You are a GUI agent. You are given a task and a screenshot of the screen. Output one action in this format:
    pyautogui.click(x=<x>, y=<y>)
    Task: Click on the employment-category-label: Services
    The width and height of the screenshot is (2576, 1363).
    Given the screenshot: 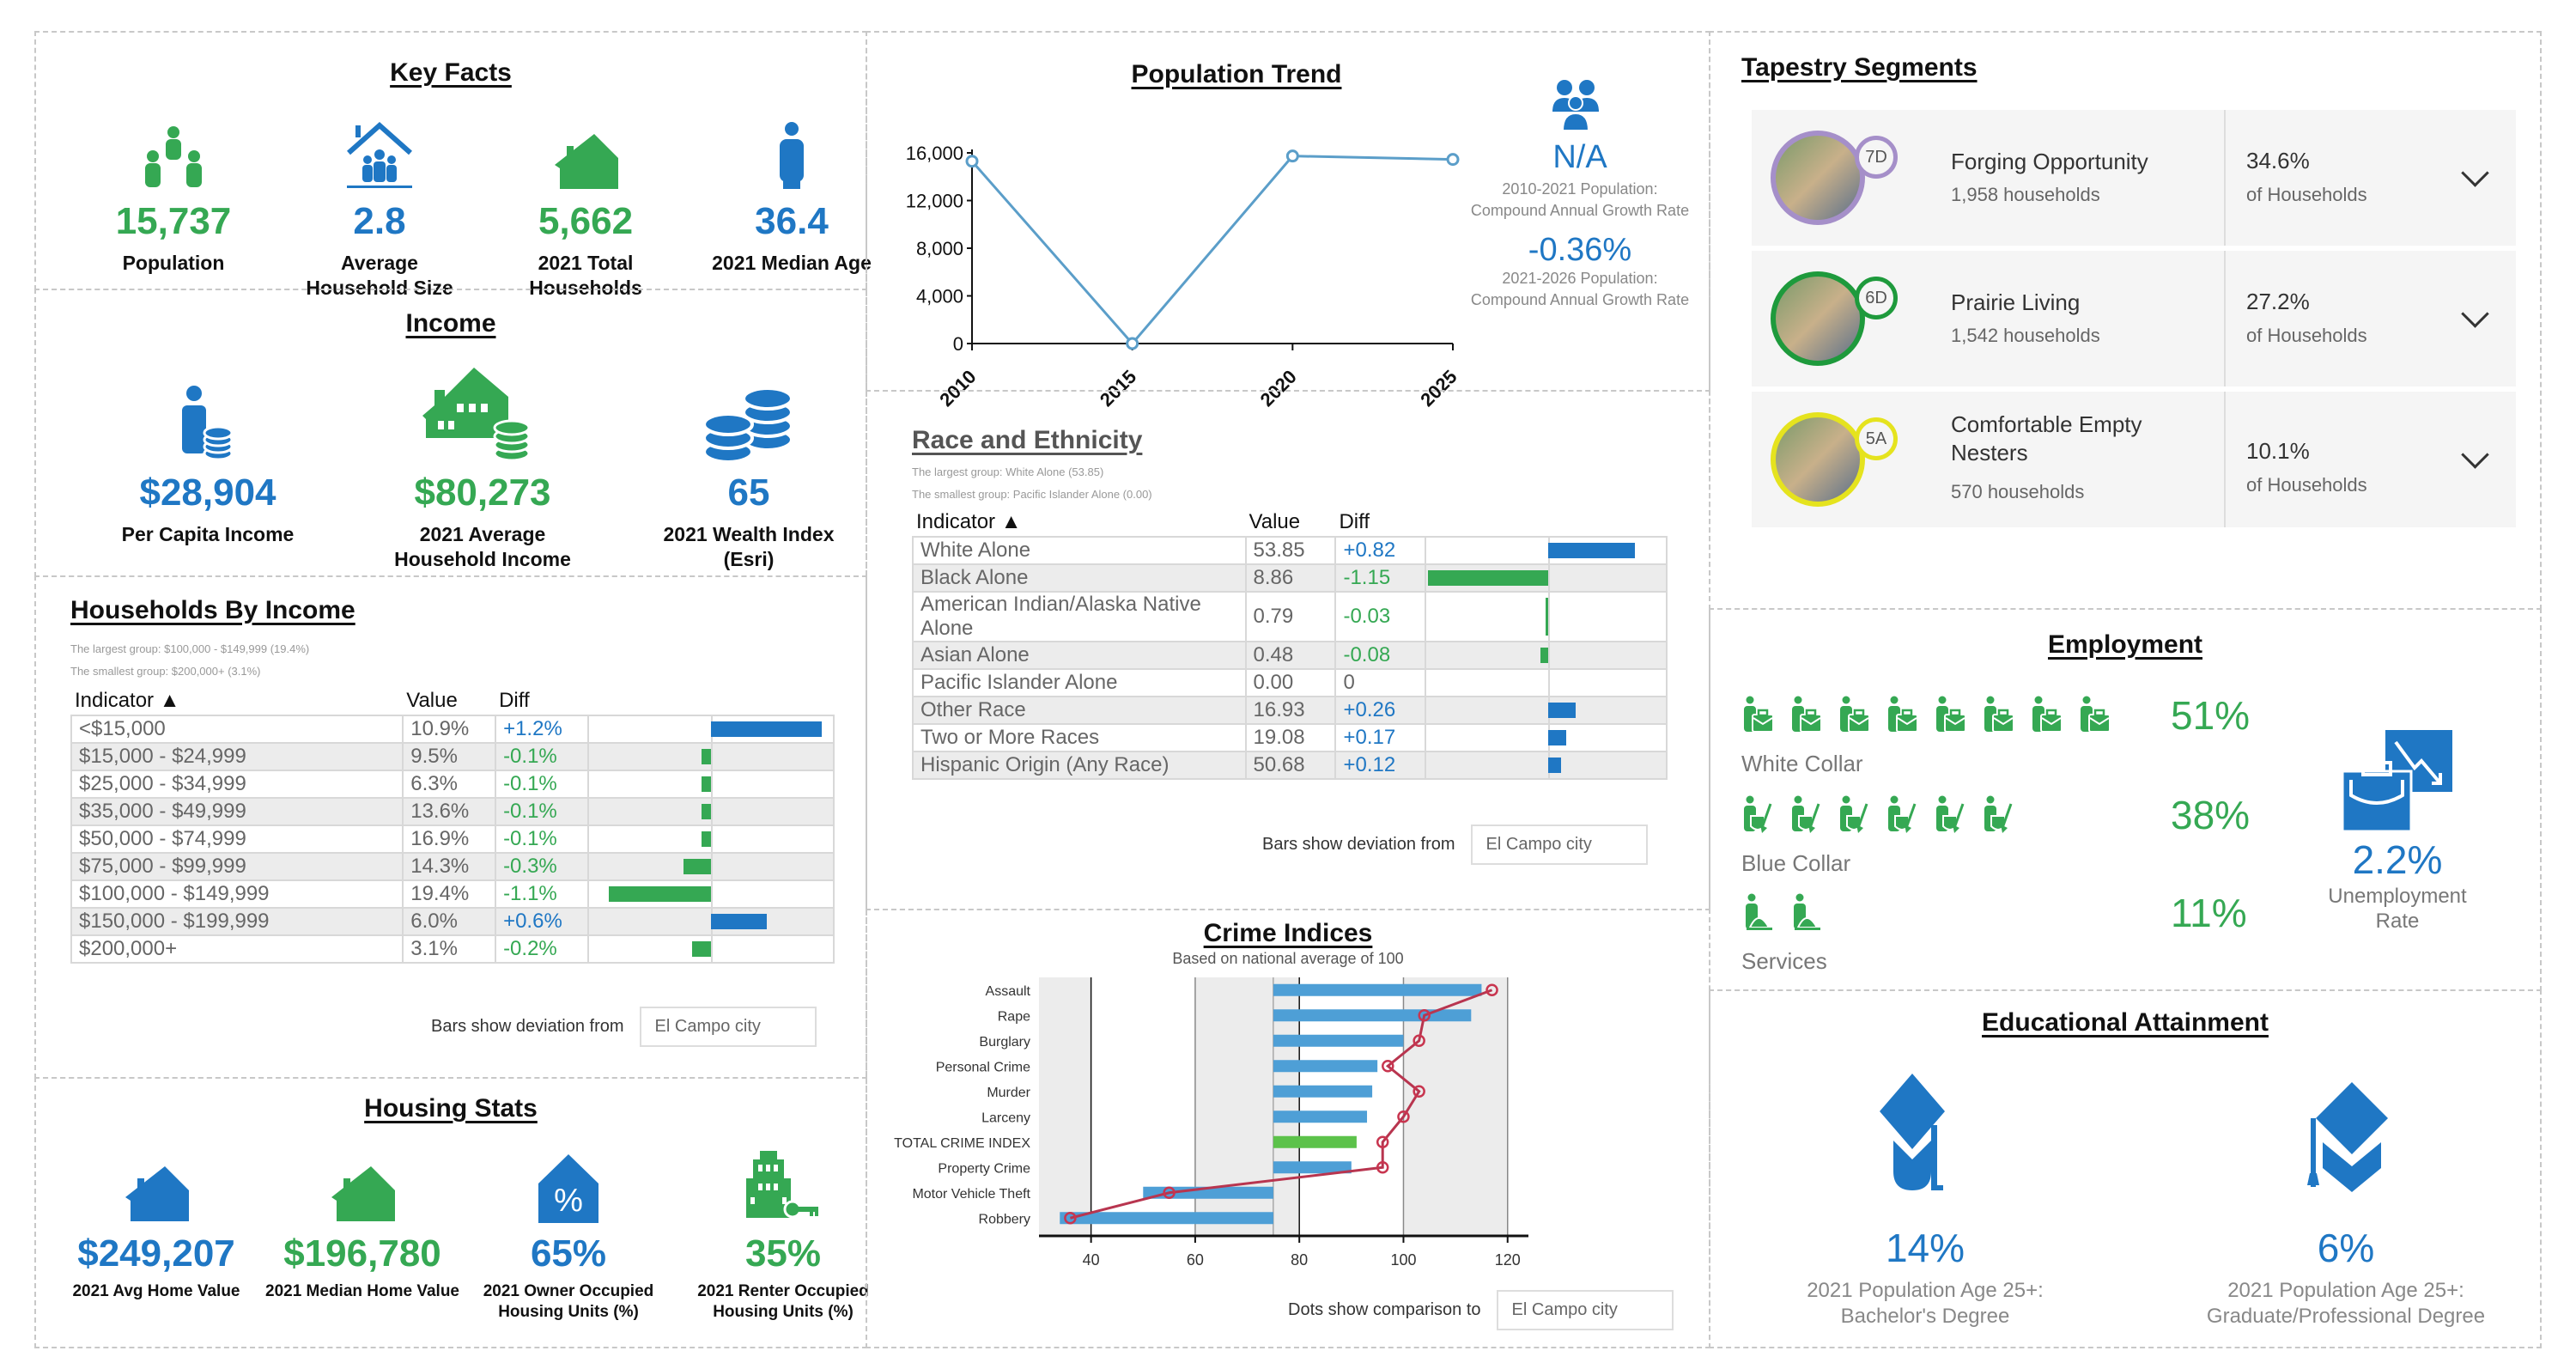 What is the action you would take?
    pyautogui.click(x=1784, y=961)
    